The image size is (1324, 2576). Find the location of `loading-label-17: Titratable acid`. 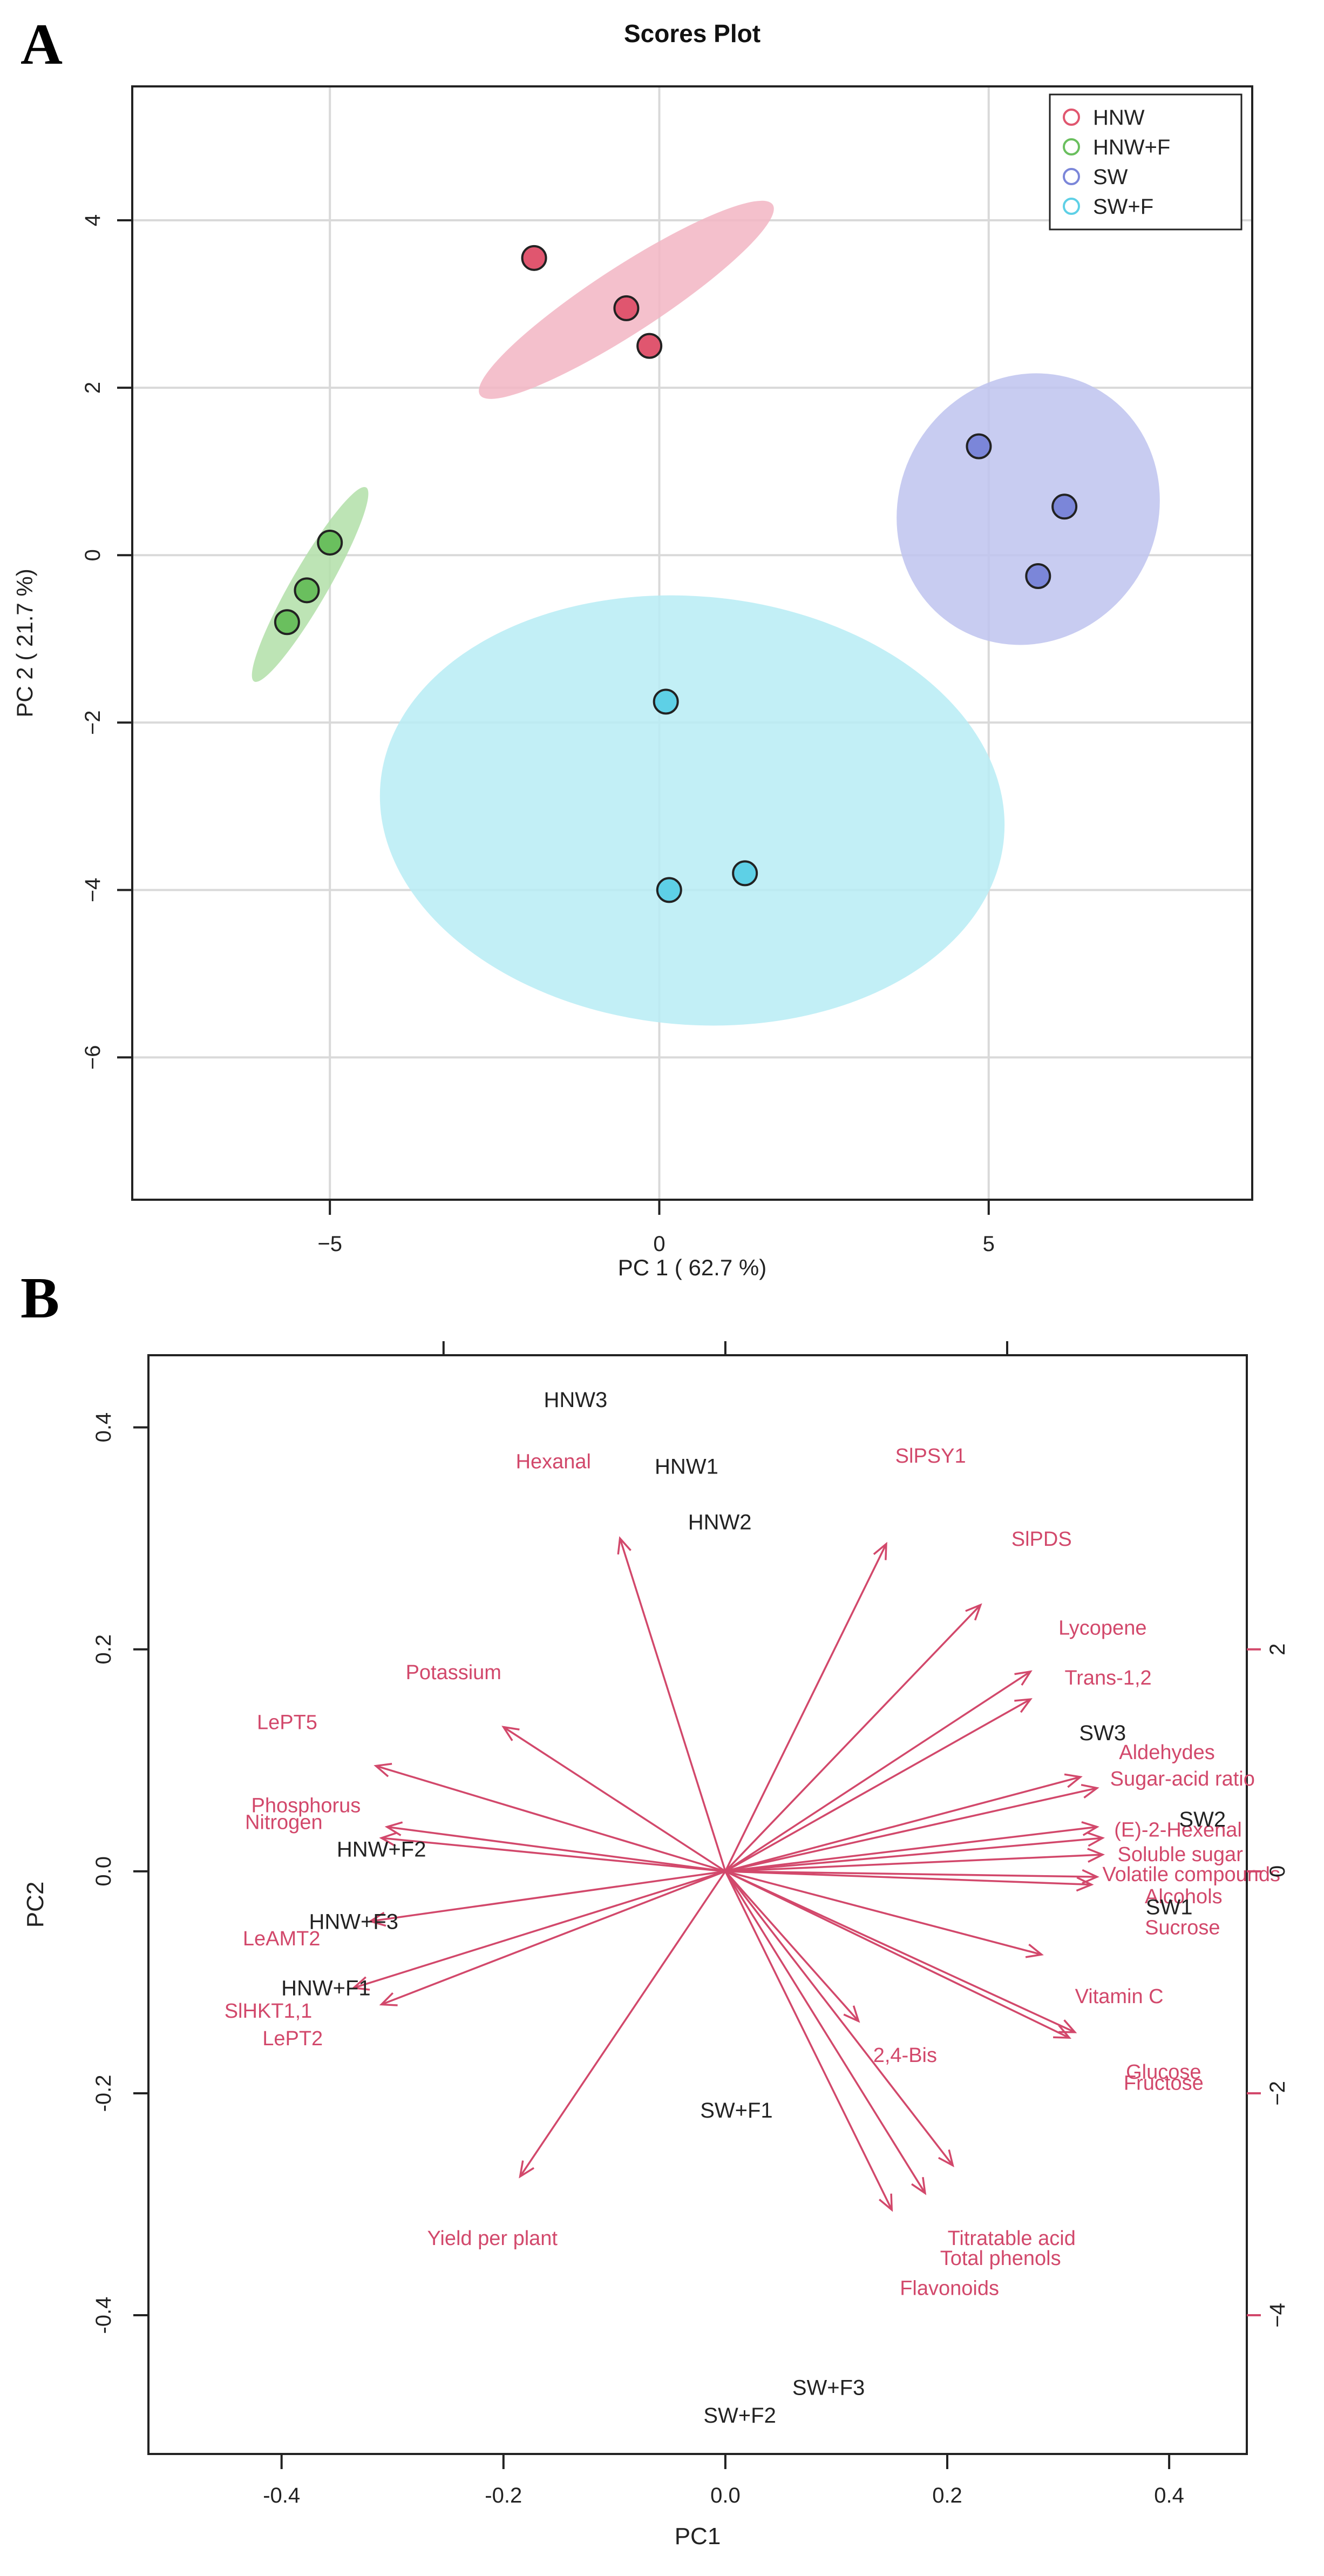

loading-label-17: Titratable acid is located at coordinates (1012, 2239).